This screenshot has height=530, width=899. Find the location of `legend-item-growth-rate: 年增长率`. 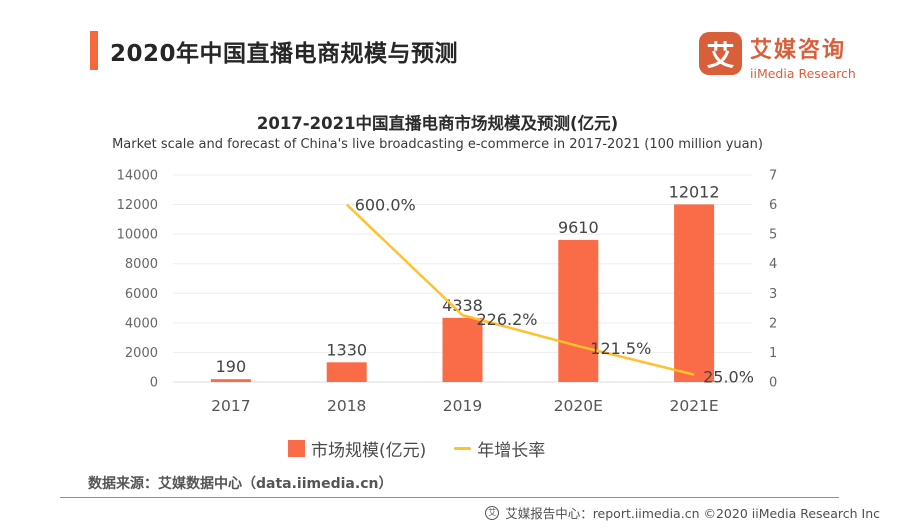

legend-item-growth-rate: 年增长率 is located at coordinates (499, 448).